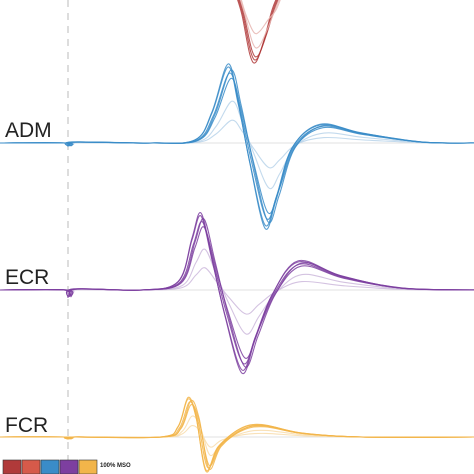 The width and height of the screenshot is (474, 474). What do you see at coordinates (28, 130) in the screenshot?
I see `trace-label: ADM` at bounding box center [28, 130].